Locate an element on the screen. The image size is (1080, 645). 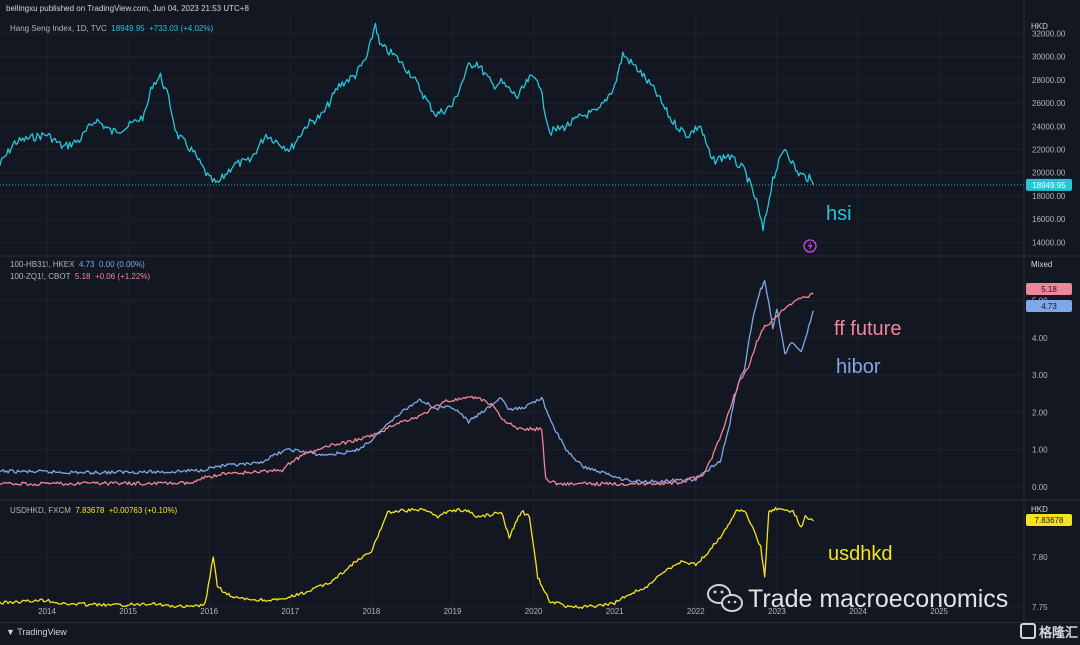
hsi-legend-change: +733.03 (+4.02%) is located at coordinates (181, 28).